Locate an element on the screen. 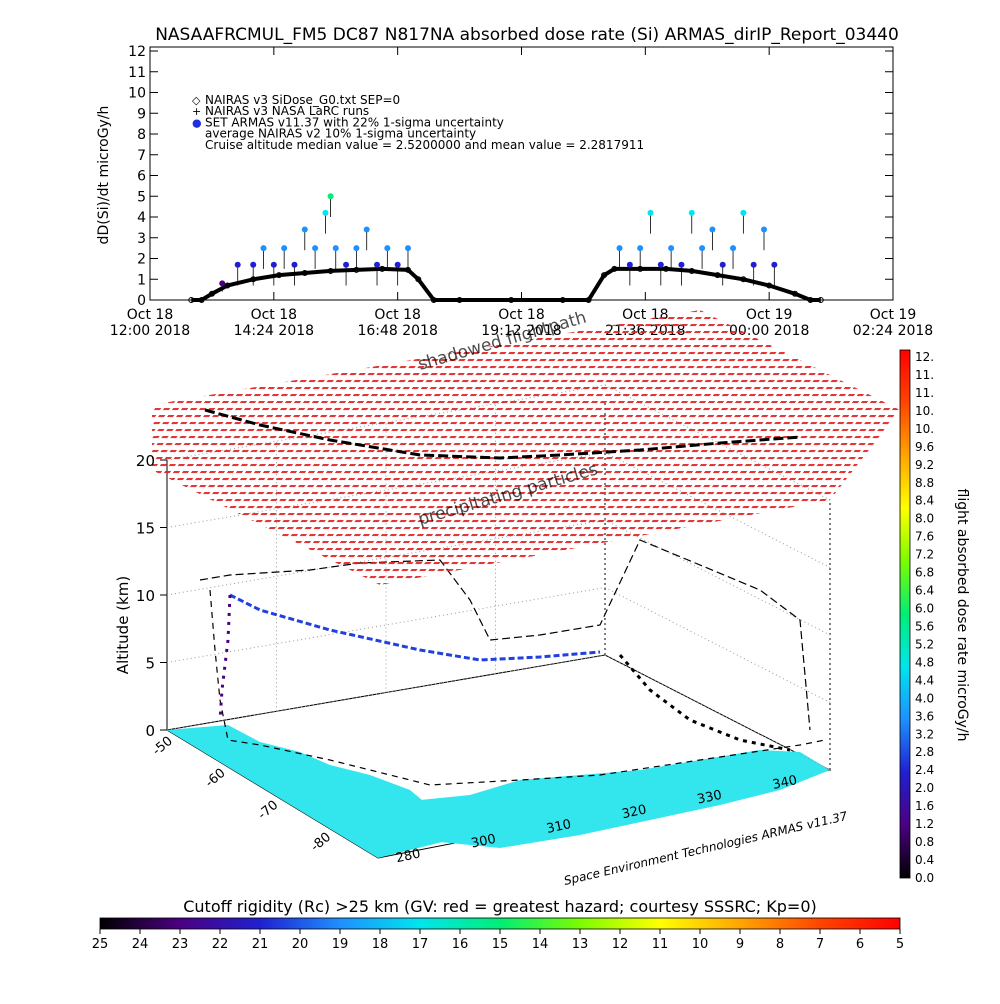 This screenshot has height=1004, width=1000. x-tick-time: 19:12 2018 is located at coordinates (521, 331).